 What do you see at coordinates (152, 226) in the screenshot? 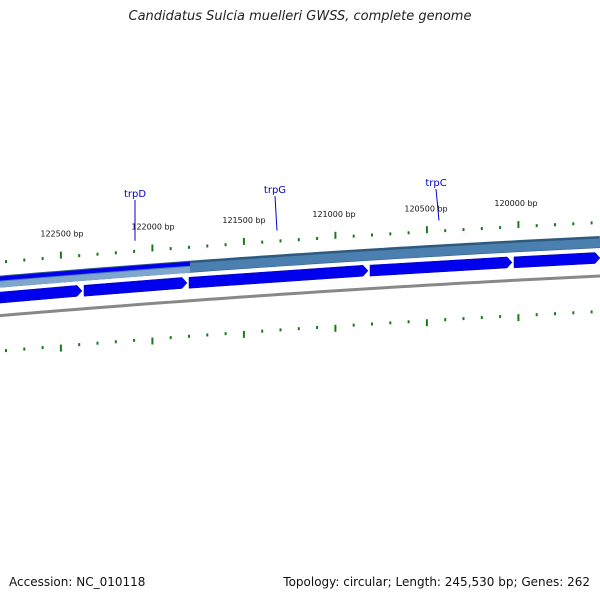
I see `ruler-label: 122000 bp` at bounding box center [152, 226].